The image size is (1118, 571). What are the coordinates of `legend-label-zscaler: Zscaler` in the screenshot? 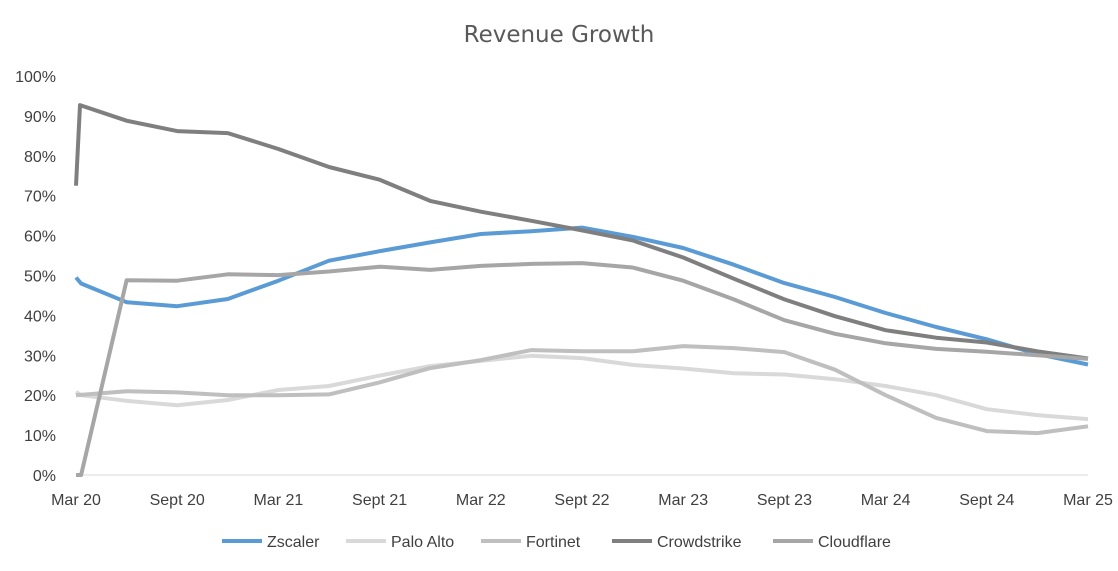 It's located at (293, 542).